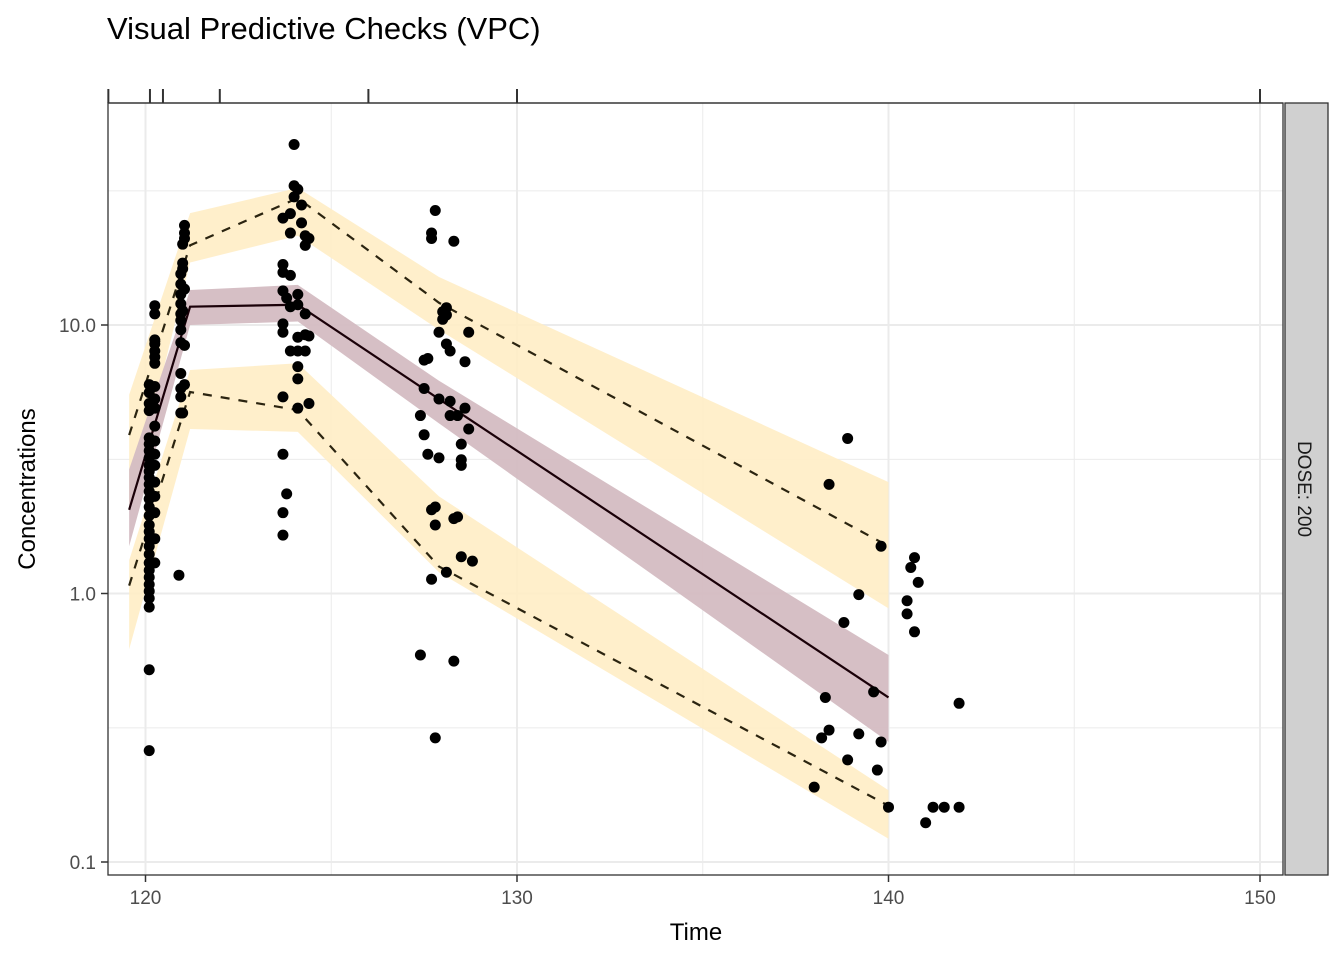  I want to click on y-tick-label: 1.0, so click(83, 595).